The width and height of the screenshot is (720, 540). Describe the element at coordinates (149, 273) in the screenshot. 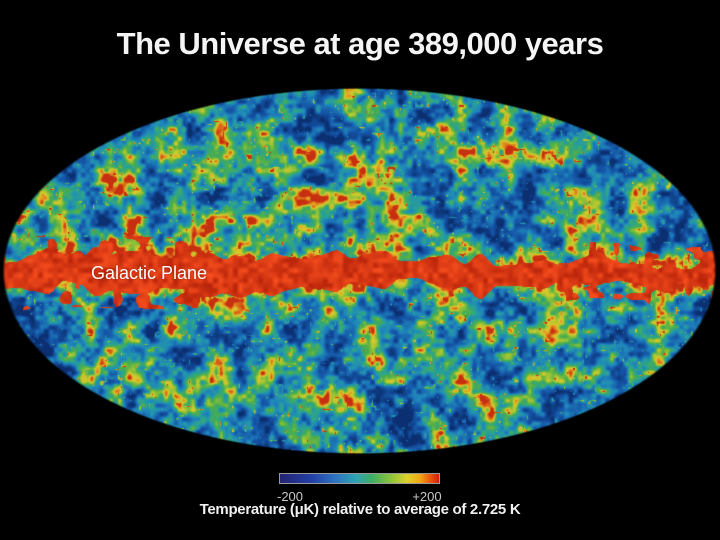

I see `galactic-plane-label: Galactic Plane` at that location.